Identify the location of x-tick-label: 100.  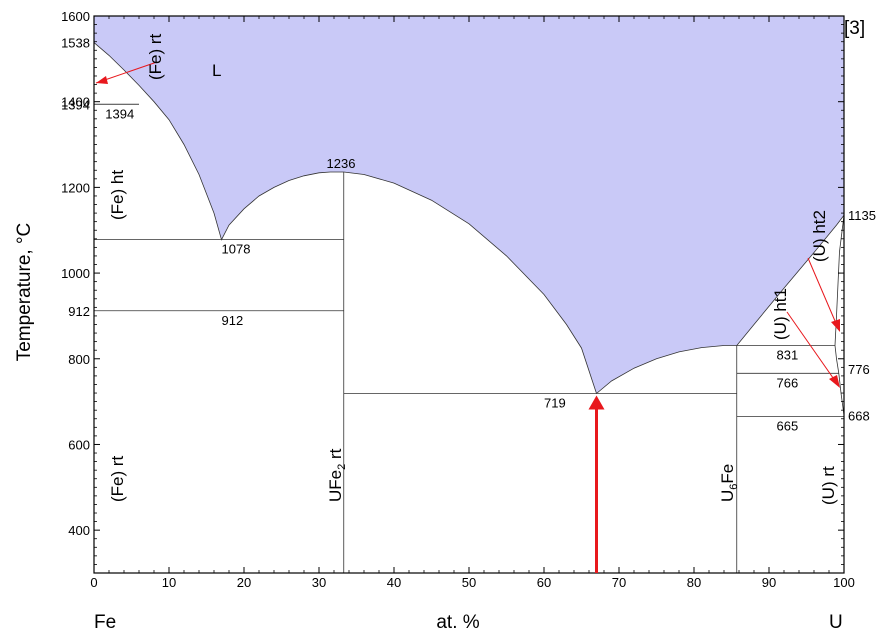
(844, 582).